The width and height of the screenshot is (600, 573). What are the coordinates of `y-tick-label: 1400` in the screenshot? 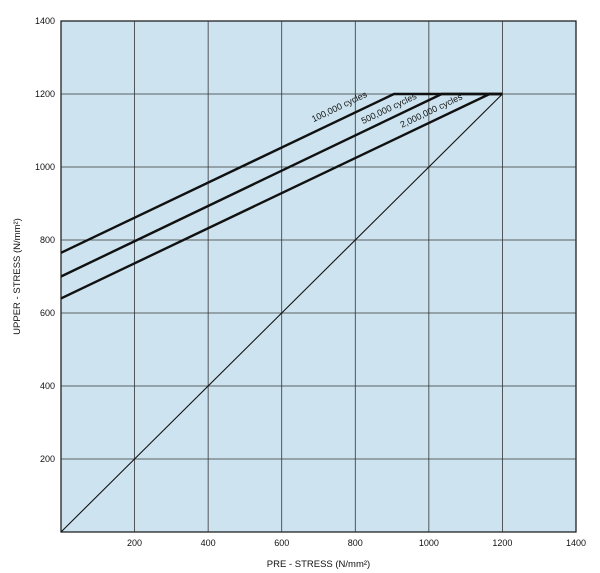 It's located at (45, 21).